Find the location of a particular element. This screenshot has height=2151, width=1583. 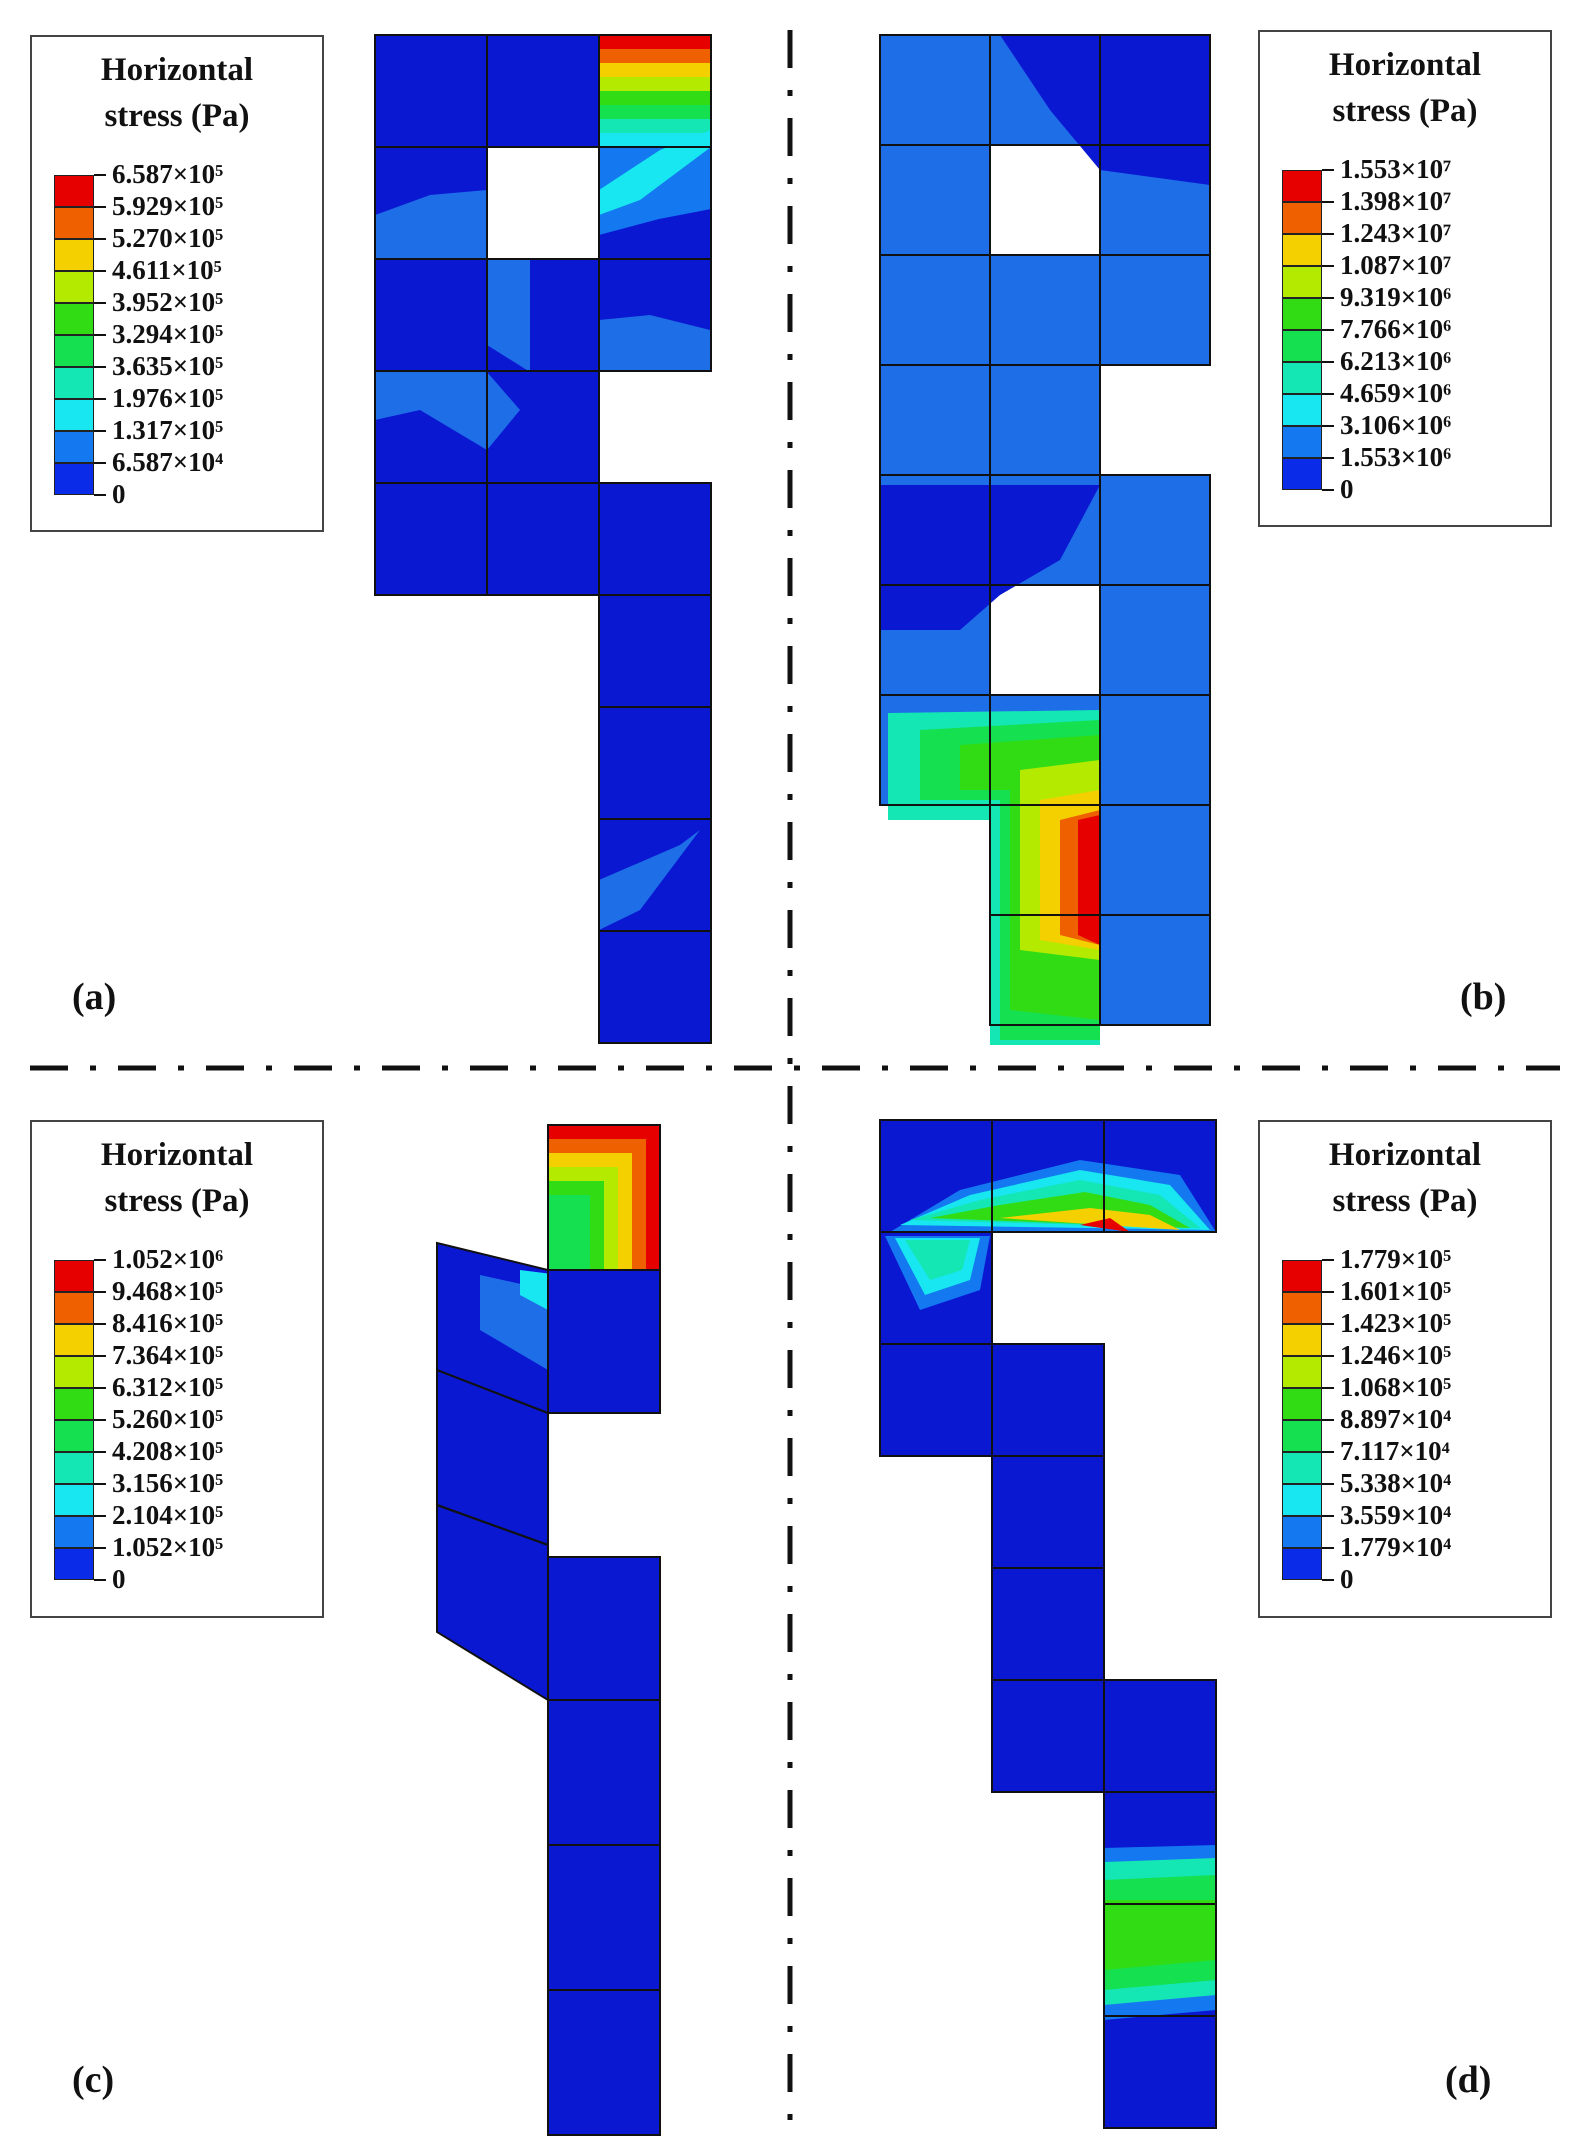

mesh-panel-a is located at coordinates (543, 539).